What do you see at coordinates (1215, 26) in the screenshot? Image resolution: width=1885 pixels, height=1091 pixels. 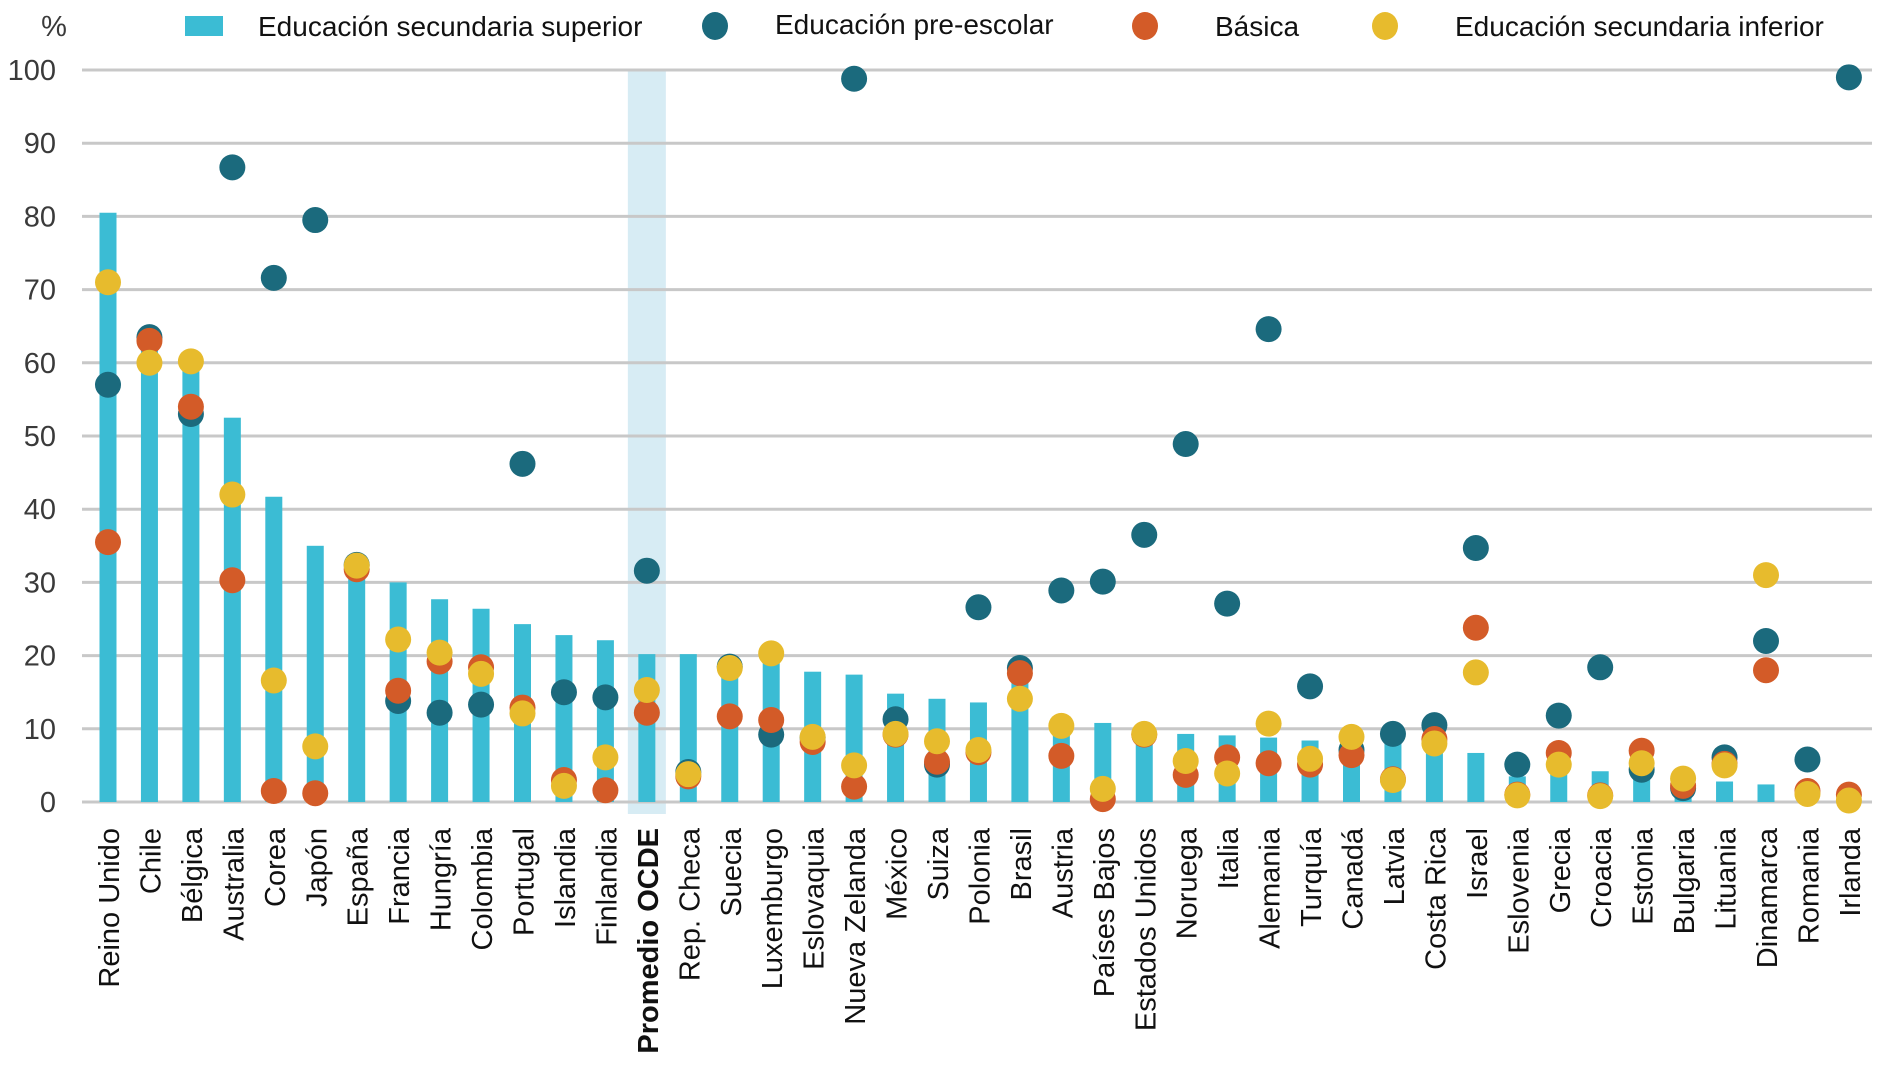 I see `legend-item-basic: Básica` at bounding box center [1215, 26].